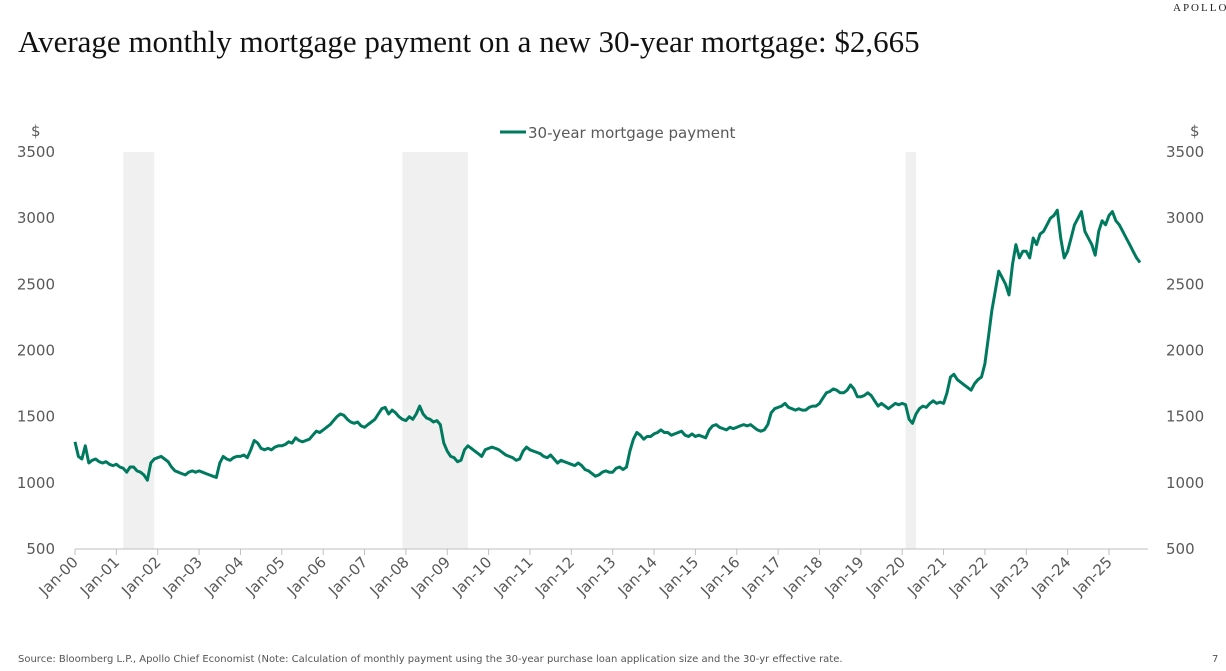  What do you see at coordinates (1180, 549) in the screenshot?
I see `y2-tick-label: 500` at bounding box center [1180, 549].